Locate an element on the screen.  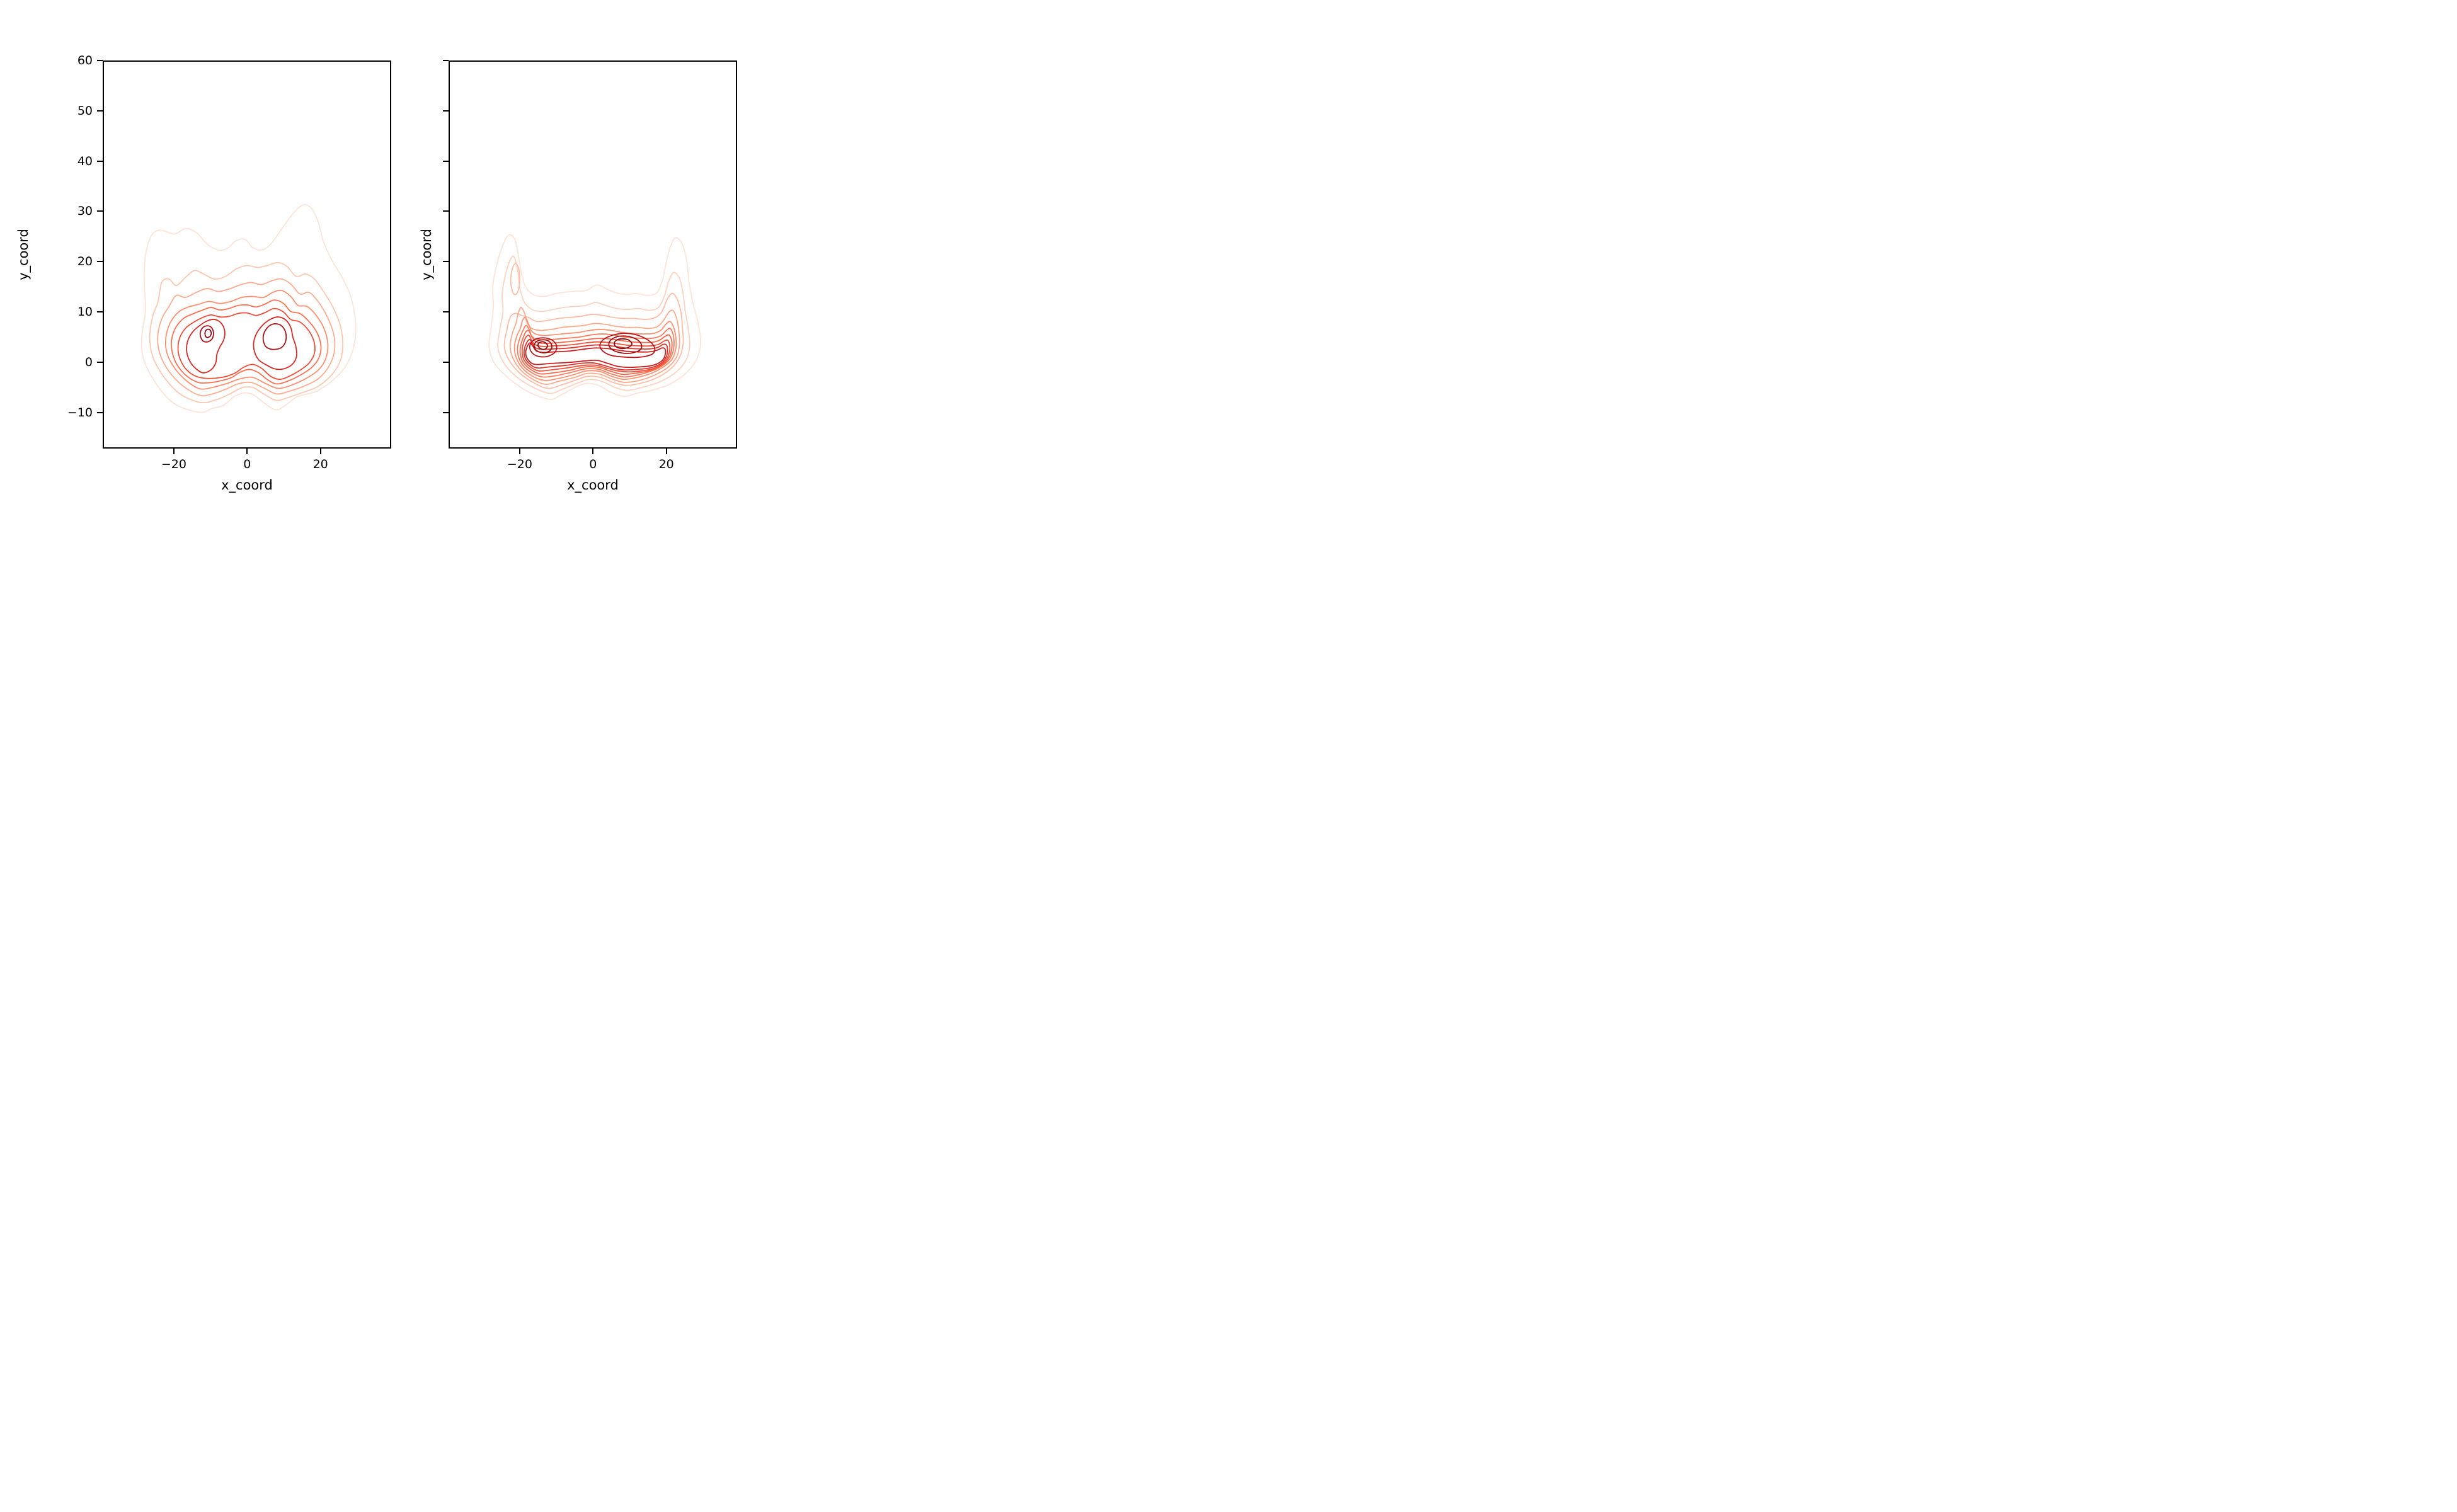
y-tick-label: 0 is located at coordinates (88, 362).